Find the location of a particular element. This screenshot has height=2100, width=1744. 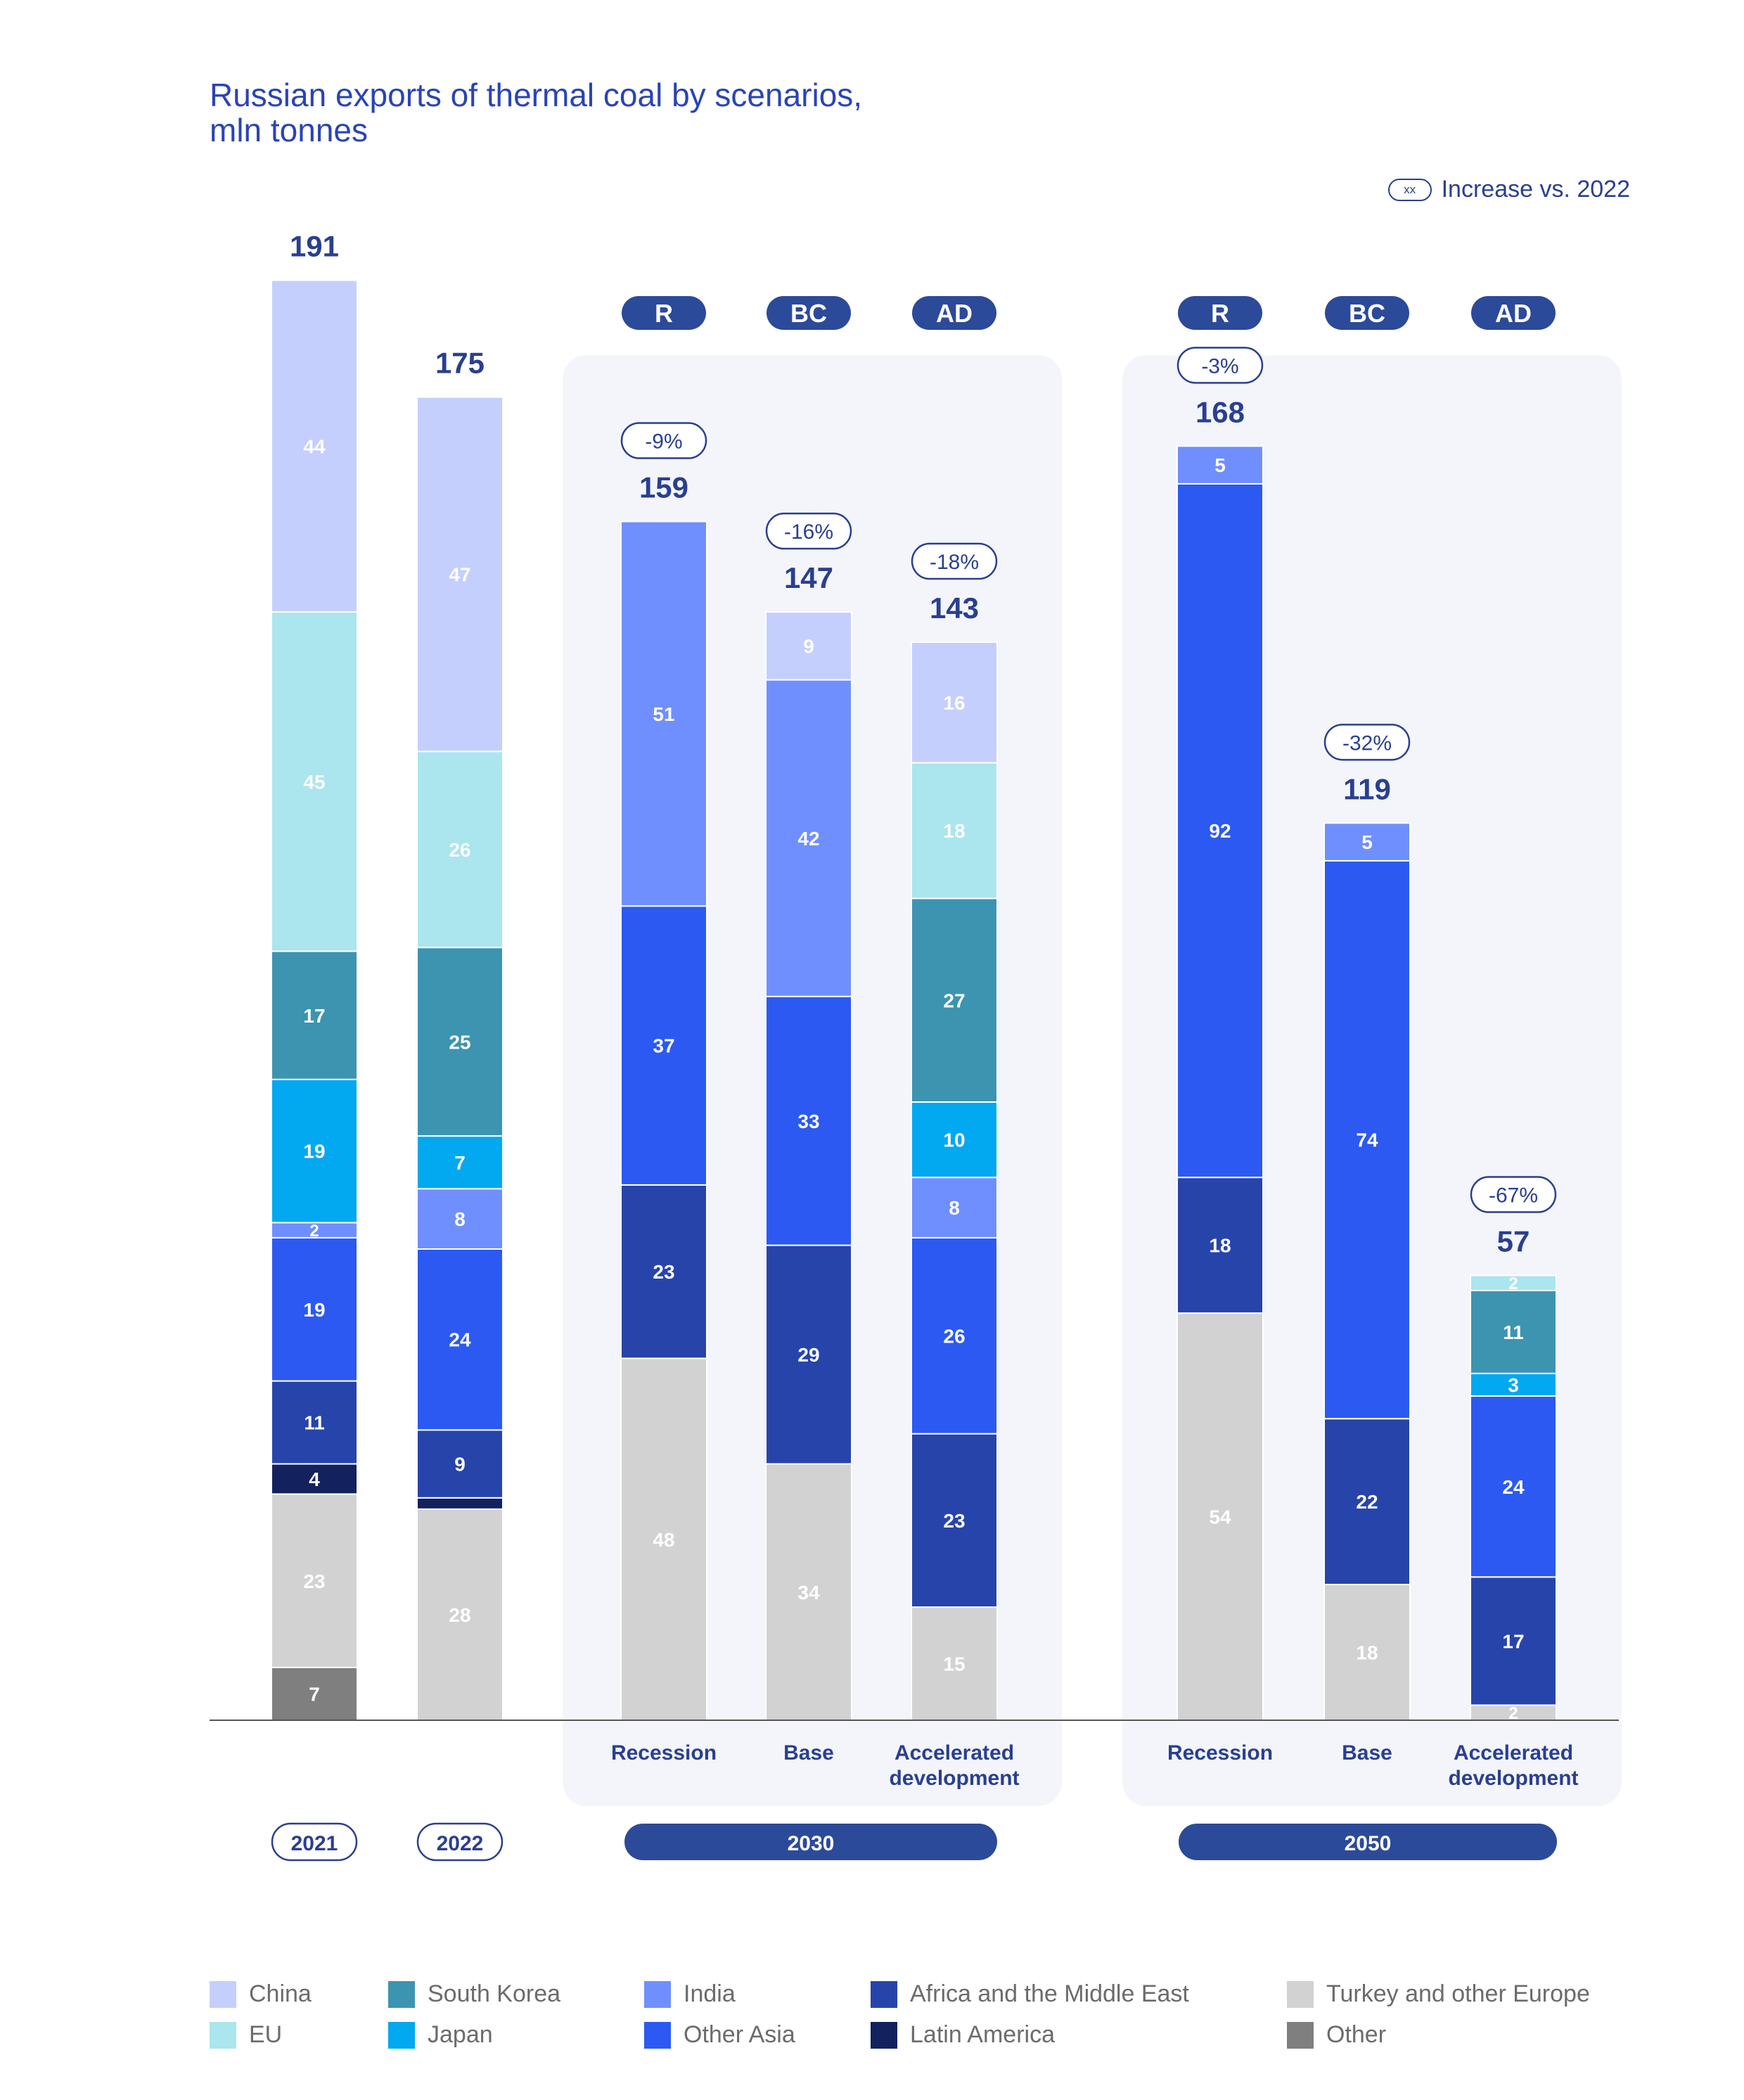

bar-segment-label: 16 is located at coordinates (954, 703).